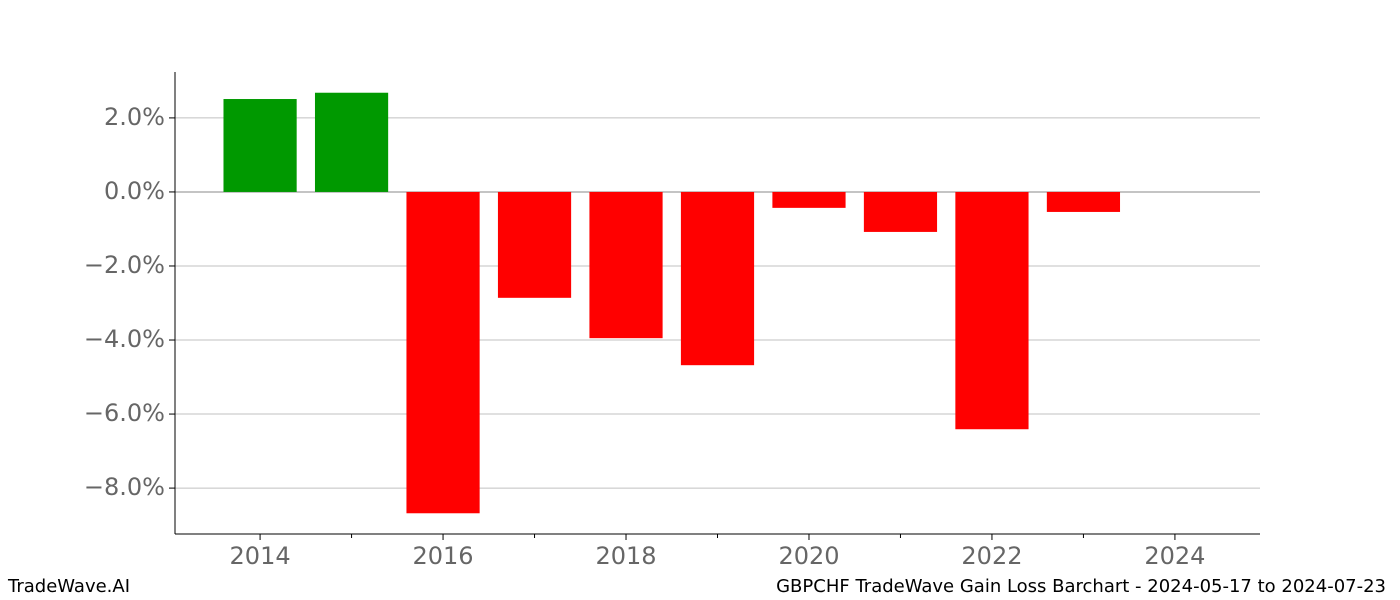 This screenshot has height=600, width=1400. What do you see at coordinates (134, 191) in the screenshot?
I see `y-tick-label: 0.0%` at bounding box center [134, 191].